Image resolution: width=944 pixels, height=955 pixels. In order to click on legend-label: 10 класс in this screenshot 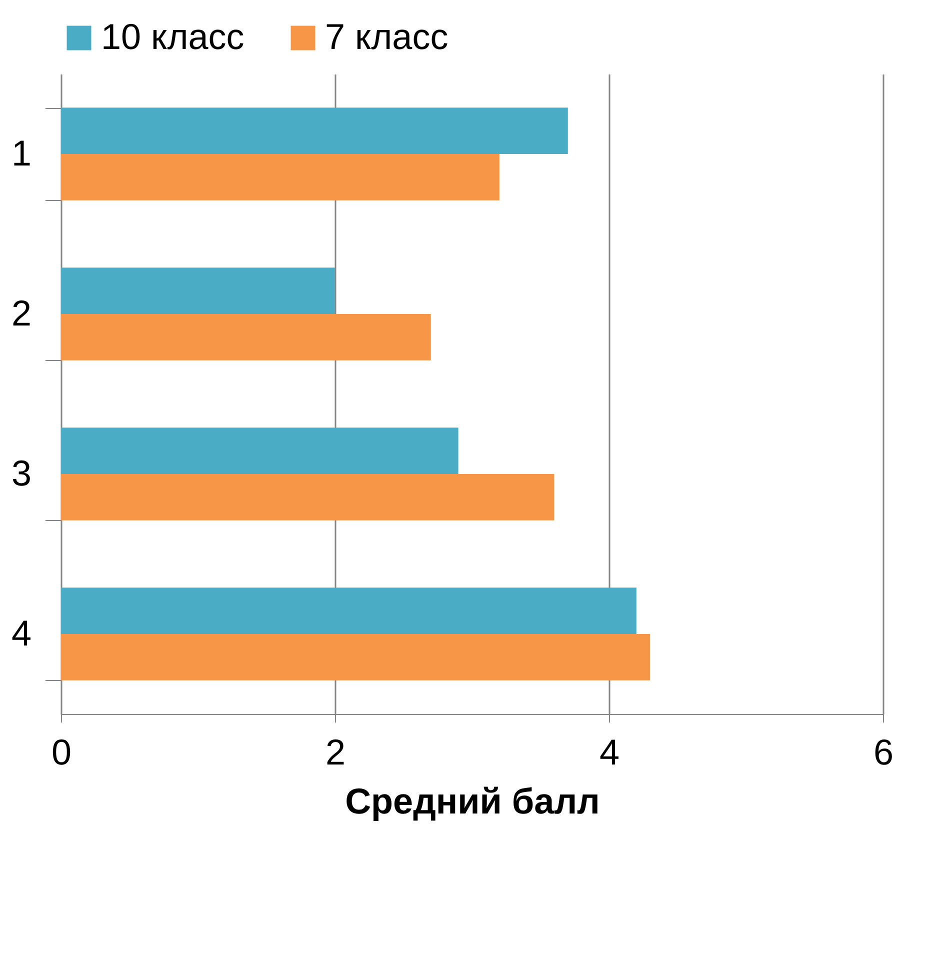, I will do `click(172, 36)`.